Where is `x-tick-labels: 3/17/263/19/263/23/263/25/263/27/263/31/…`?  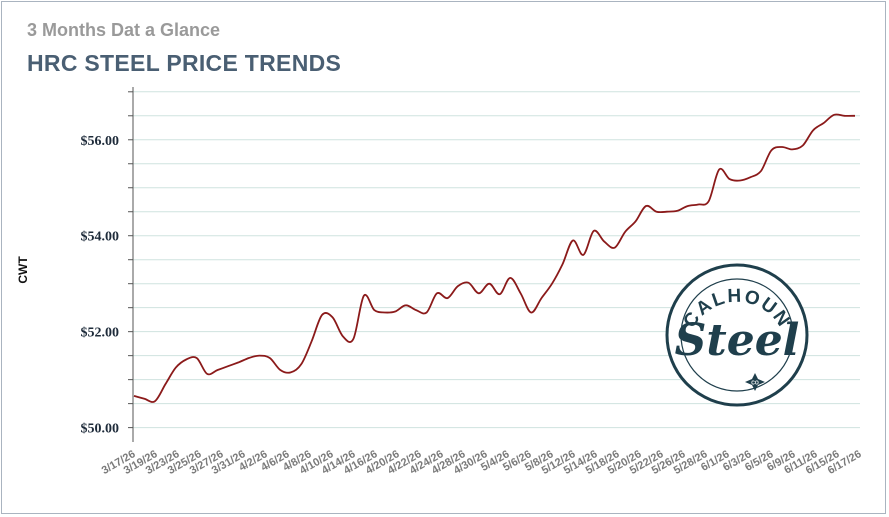
x-tick-labels: 3/17/263/19/263/23/263/25/263/27/263/31/… is located at coordinates (482, 462).